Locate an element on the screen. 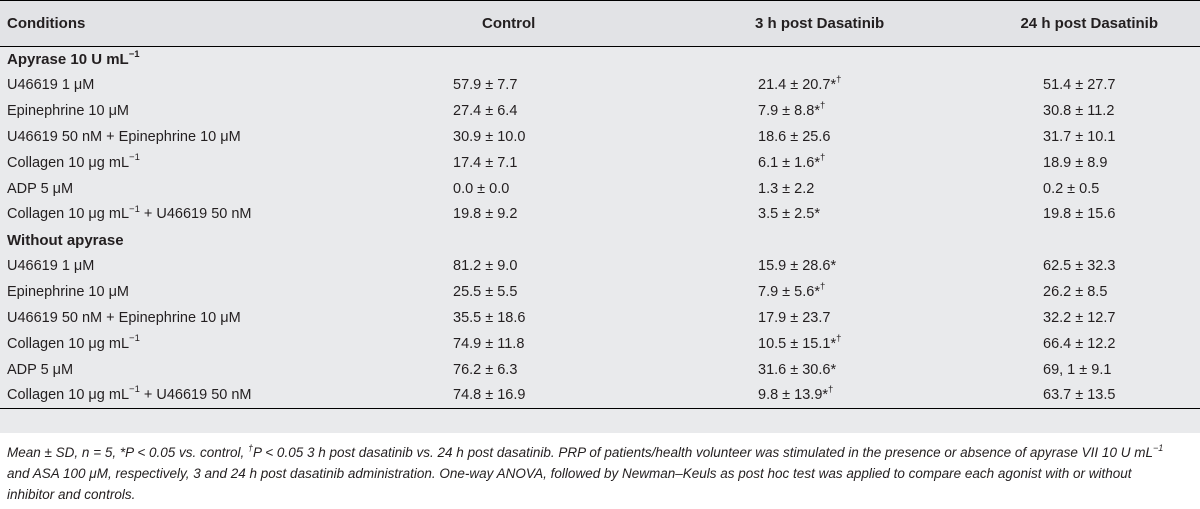 The width and height of the screenshot is (1200, 509). cell-3h-post: 18.6 ± 25.6 is located at coordinates (818, 137).